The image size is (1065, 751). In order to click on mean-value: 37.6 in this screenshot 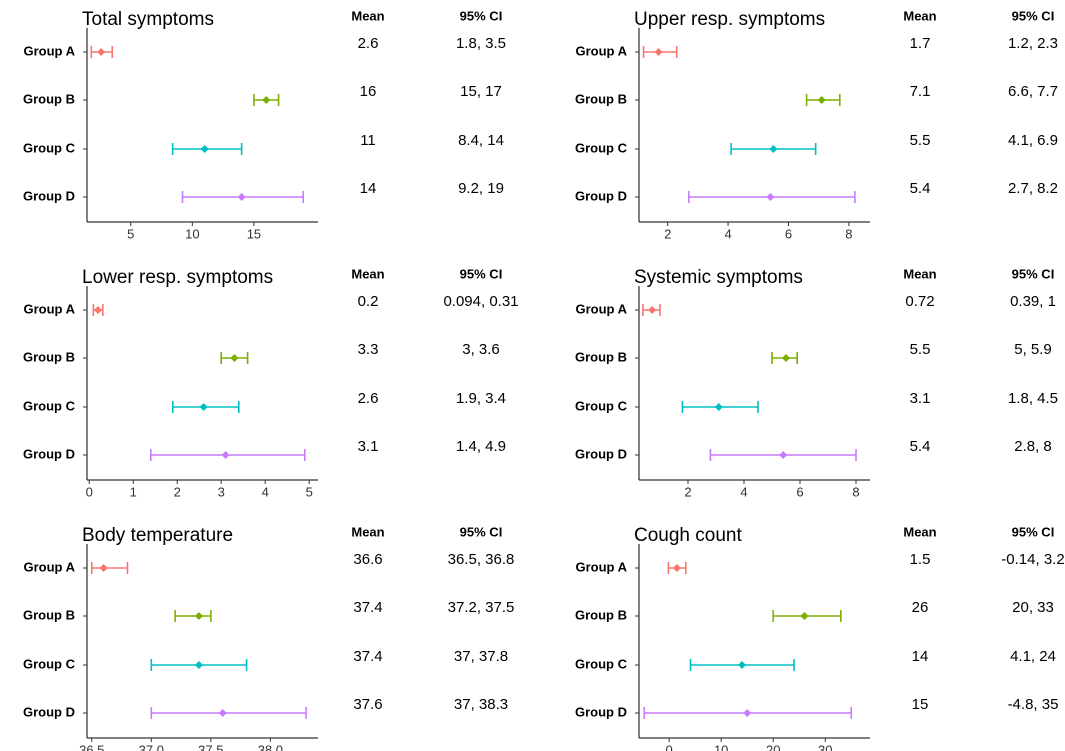, I will do `click(367, 704)`.